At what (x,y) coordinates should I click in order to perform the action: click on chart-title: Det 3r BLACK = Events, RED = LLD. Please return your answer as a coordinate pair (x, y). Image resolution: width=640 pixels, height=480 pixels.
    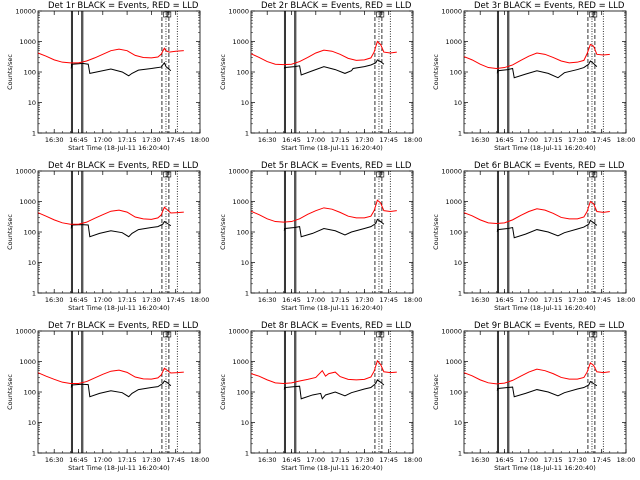
    Looking at the image, I should click on (549, 6).